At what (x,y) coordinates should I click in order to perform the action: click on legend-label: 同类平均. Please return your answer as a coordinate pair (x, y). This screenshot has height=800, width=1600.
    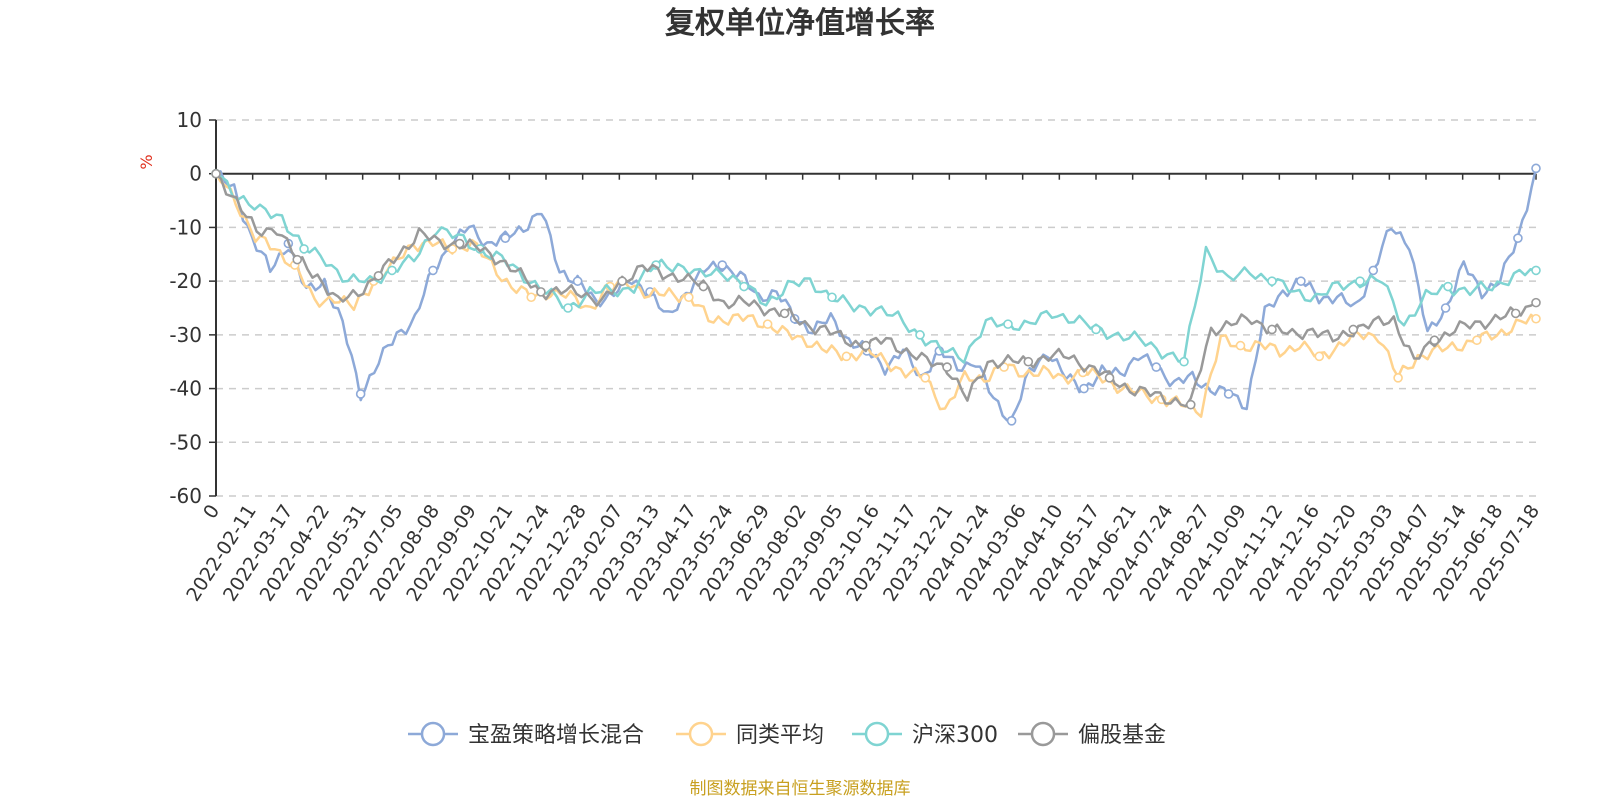
    Looking at the image, I should click on (780, 735).